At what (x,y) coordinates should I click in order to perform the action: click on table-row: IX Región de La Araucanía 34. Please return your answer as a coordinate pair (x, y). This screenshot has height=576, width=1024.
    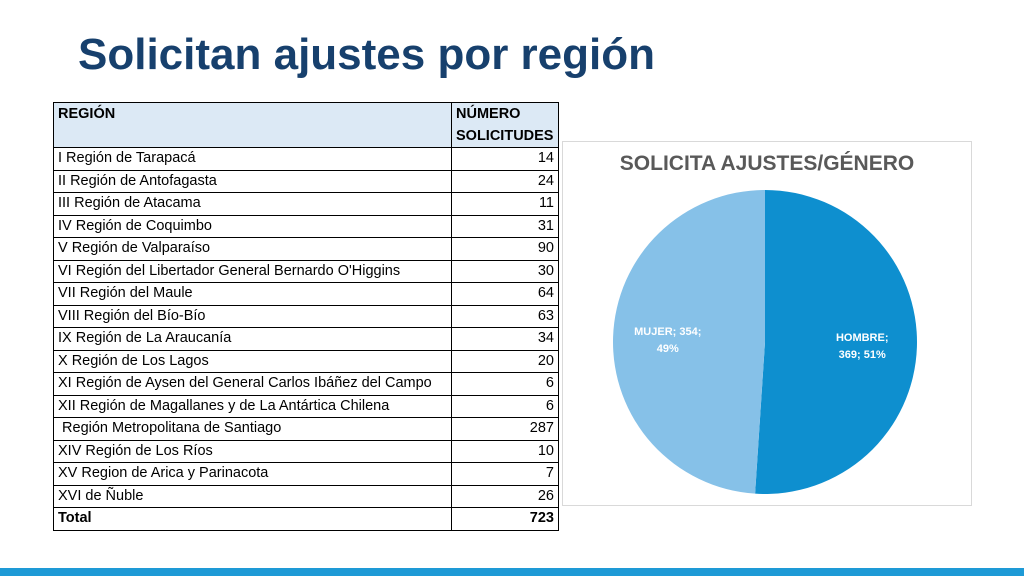
    Looking at the image, I should click on (306, 339).